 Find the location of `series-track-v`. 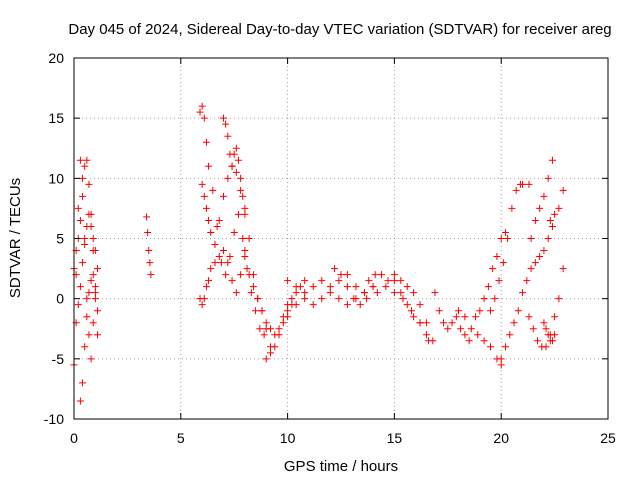

series-track-v is located at coordinates (526, 292).